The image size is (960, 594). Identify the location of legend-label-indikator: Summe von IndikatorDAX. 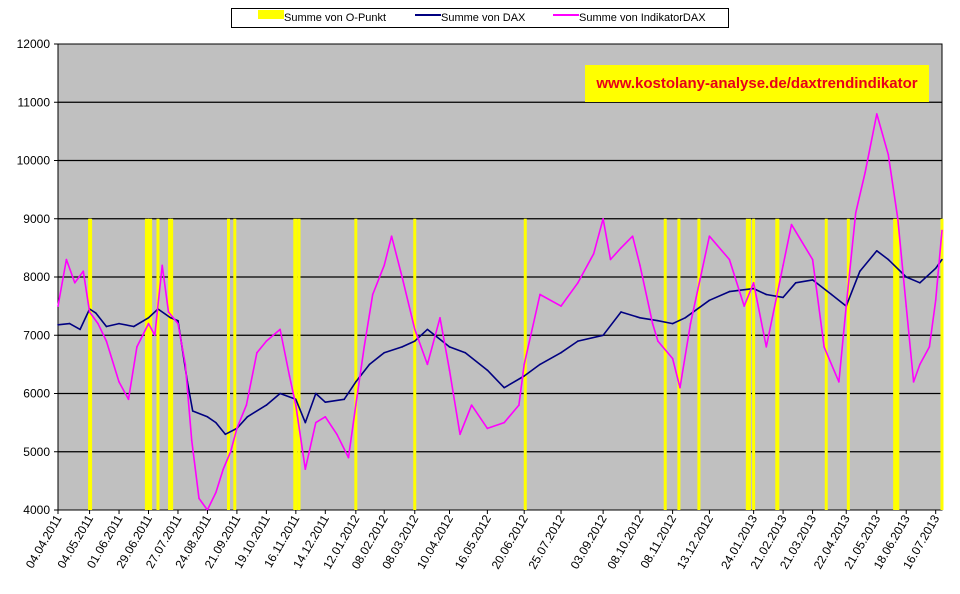
(642, 18).